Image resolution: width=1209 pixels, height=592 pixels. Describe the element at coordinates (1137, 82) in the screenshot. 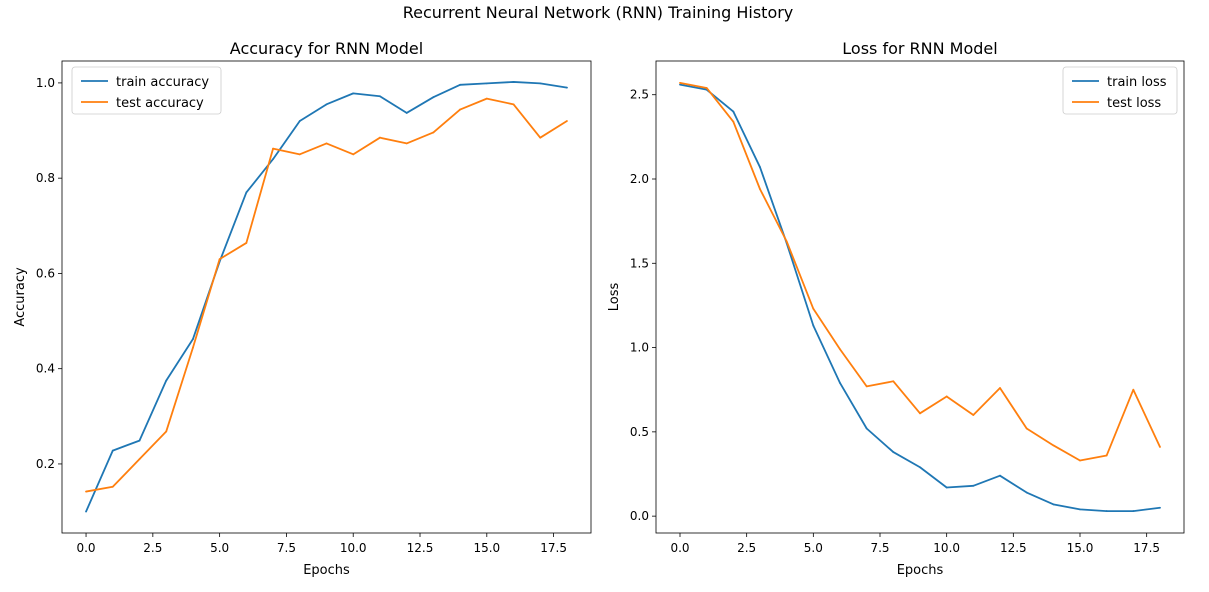

I see `legend-label-train-loss: train loss` at that location.